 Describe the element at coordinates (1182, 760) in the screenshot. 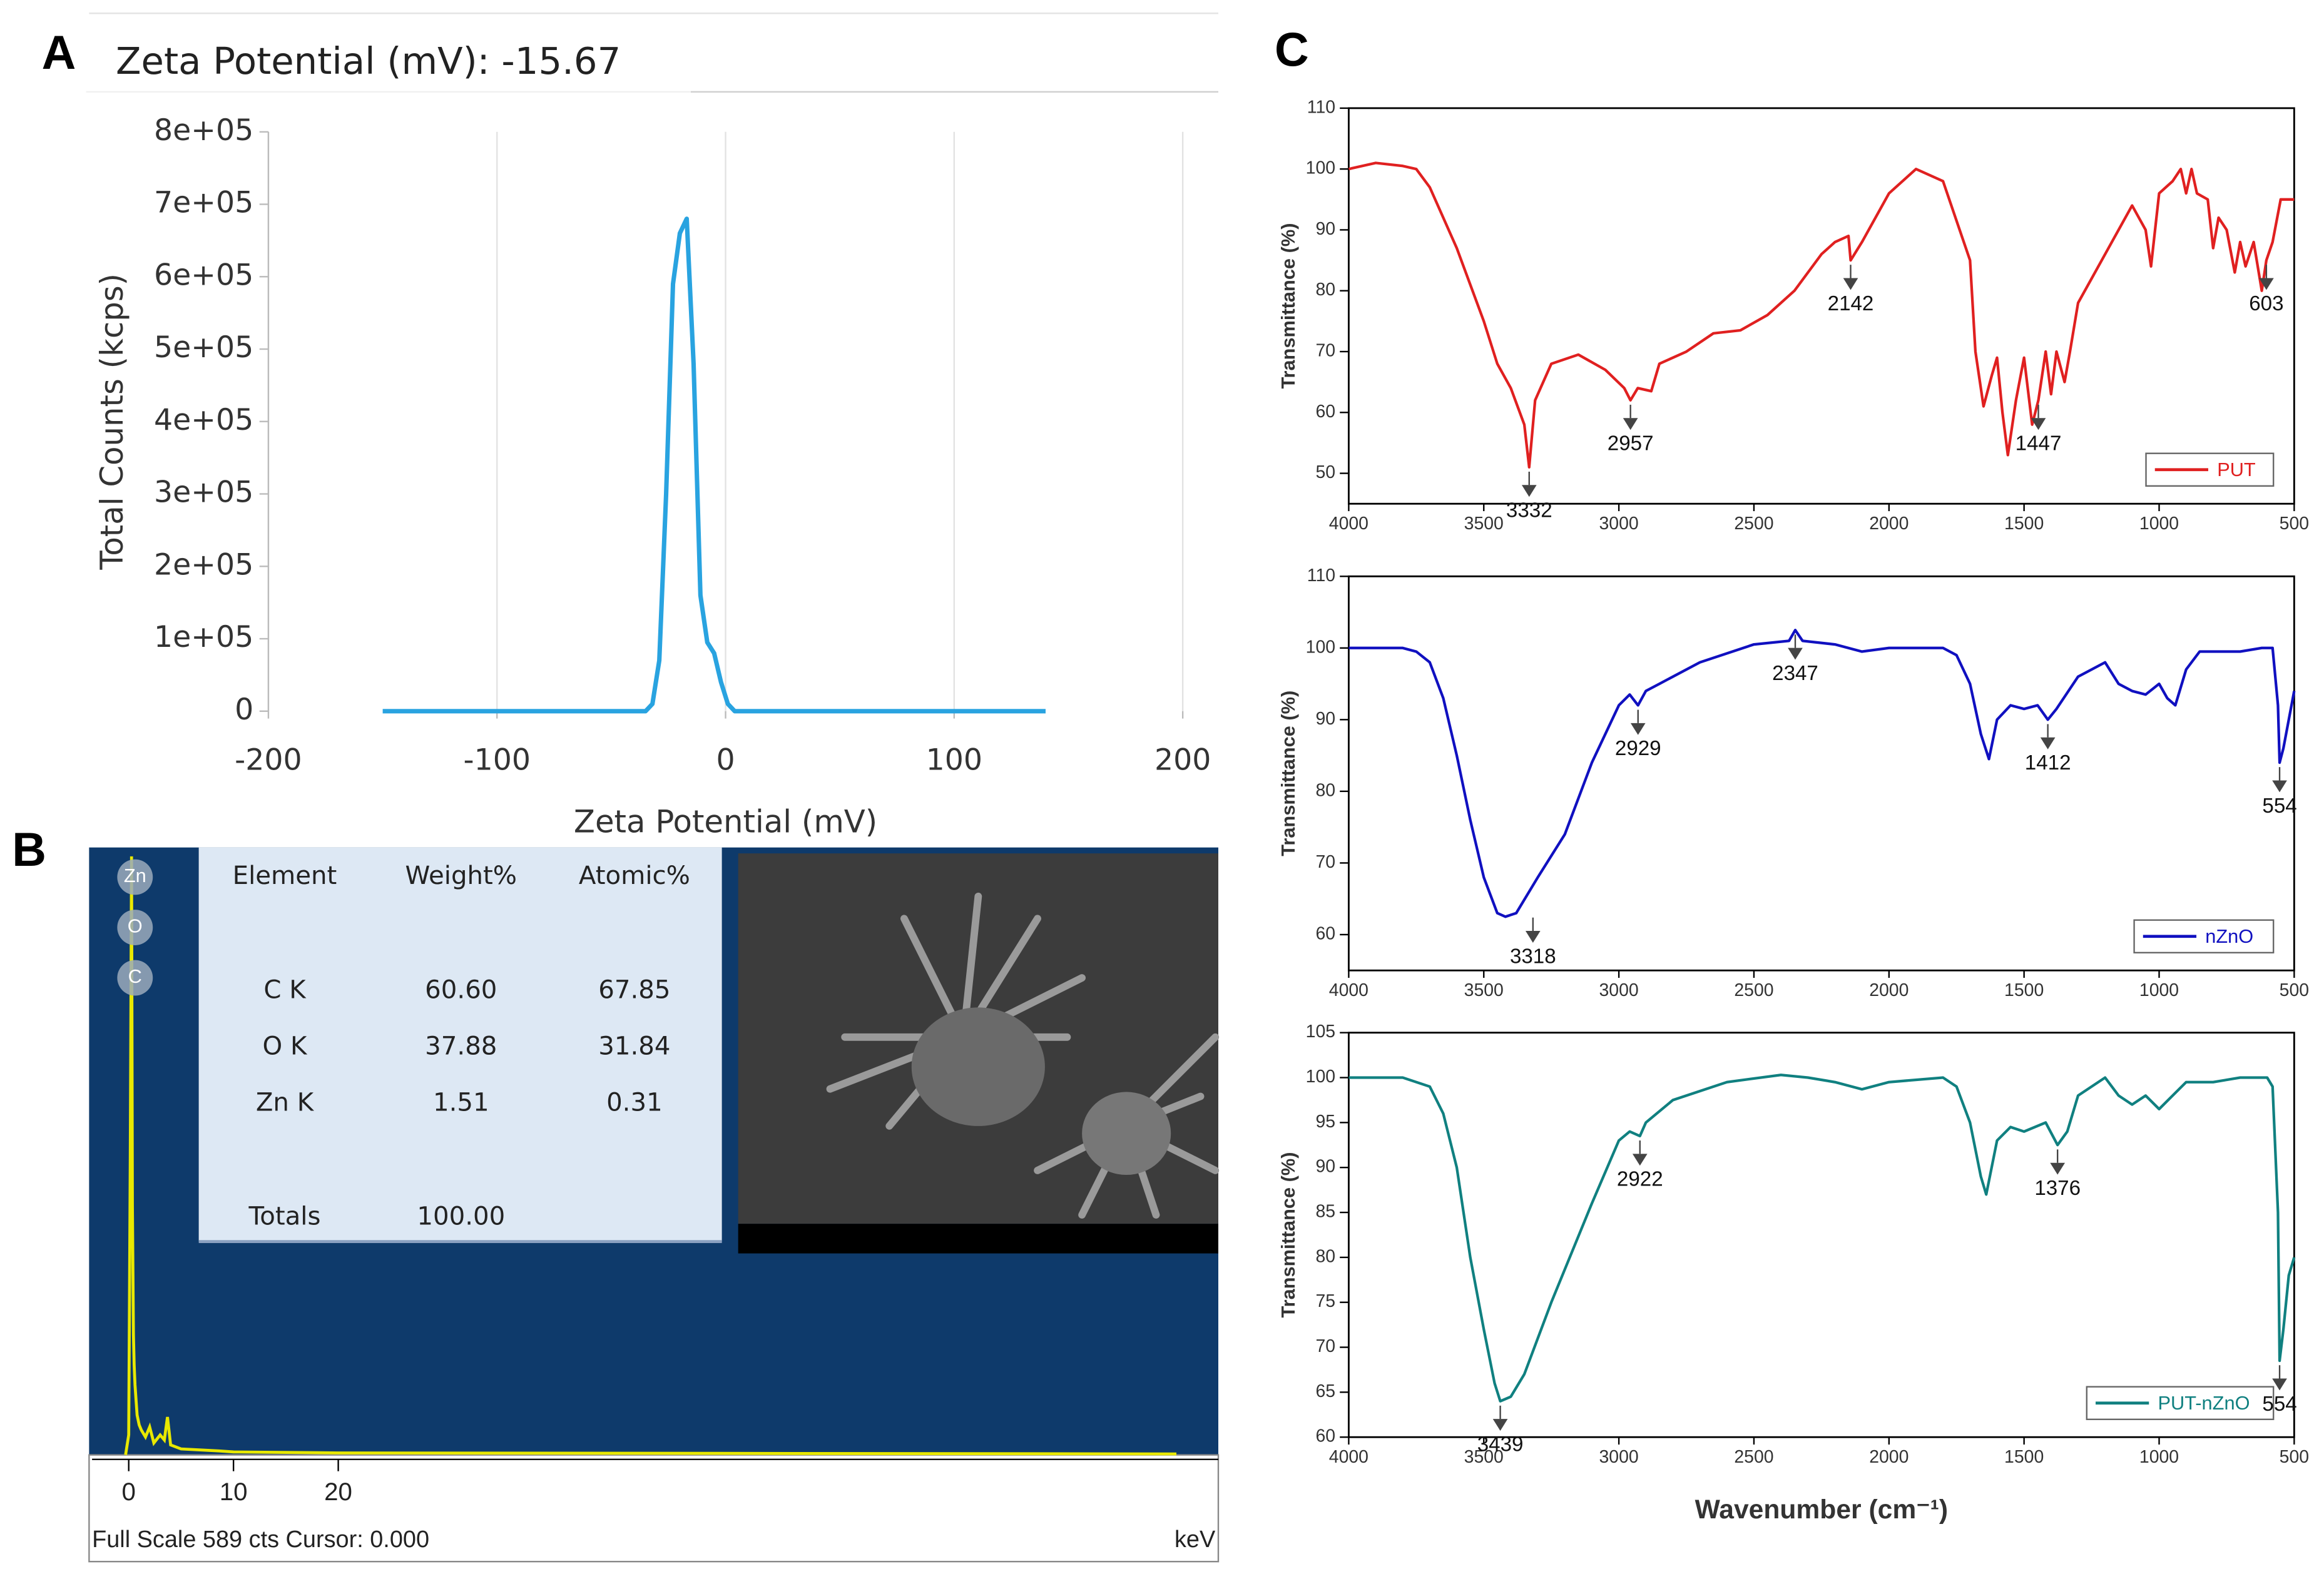

I see `x-tick-label: 200` at that location.